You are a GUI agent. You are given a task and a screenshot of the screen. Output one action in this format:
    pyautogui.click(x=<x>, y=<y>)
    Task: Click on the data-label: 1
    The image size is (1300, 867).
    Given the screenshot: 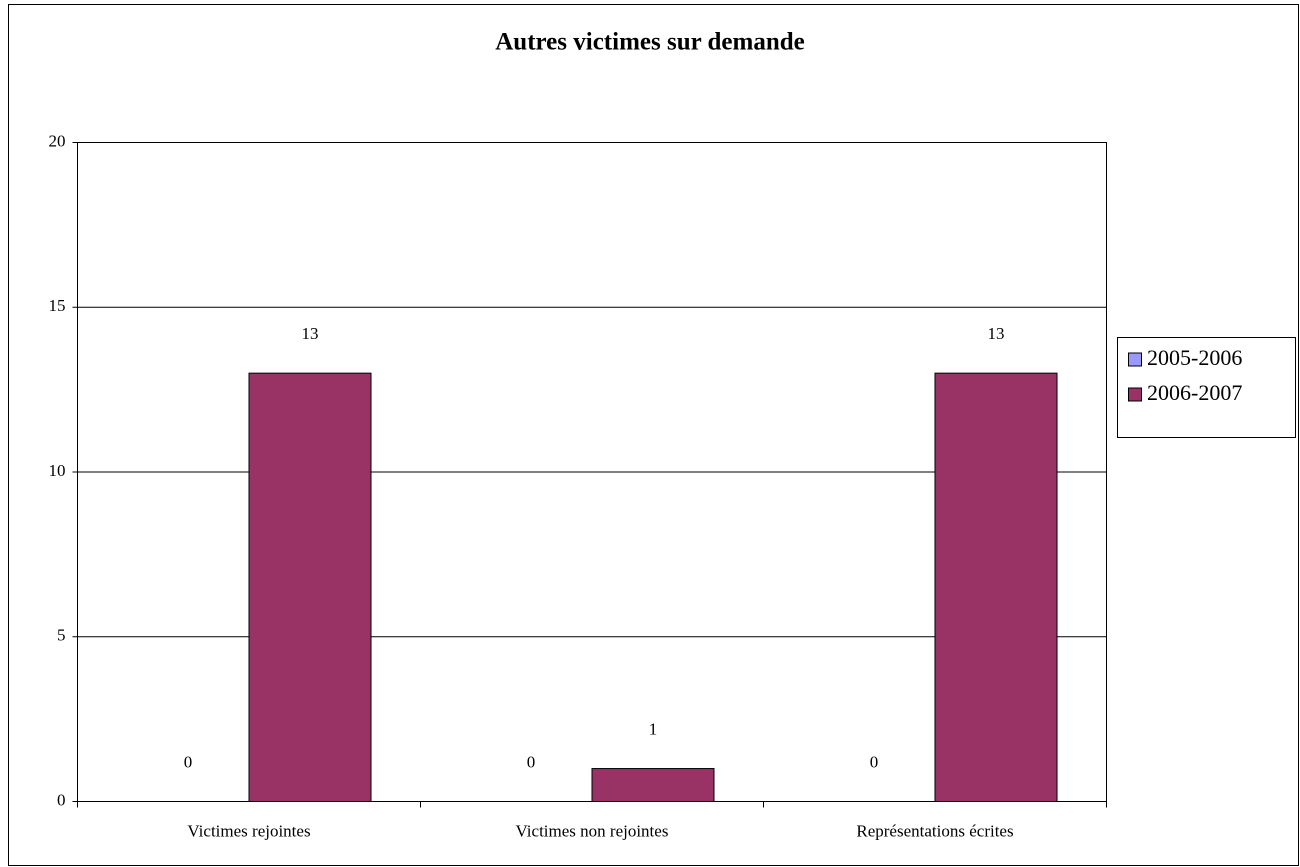 What is the action you would take?
    pyautogui.click(x=653, y=728)
    